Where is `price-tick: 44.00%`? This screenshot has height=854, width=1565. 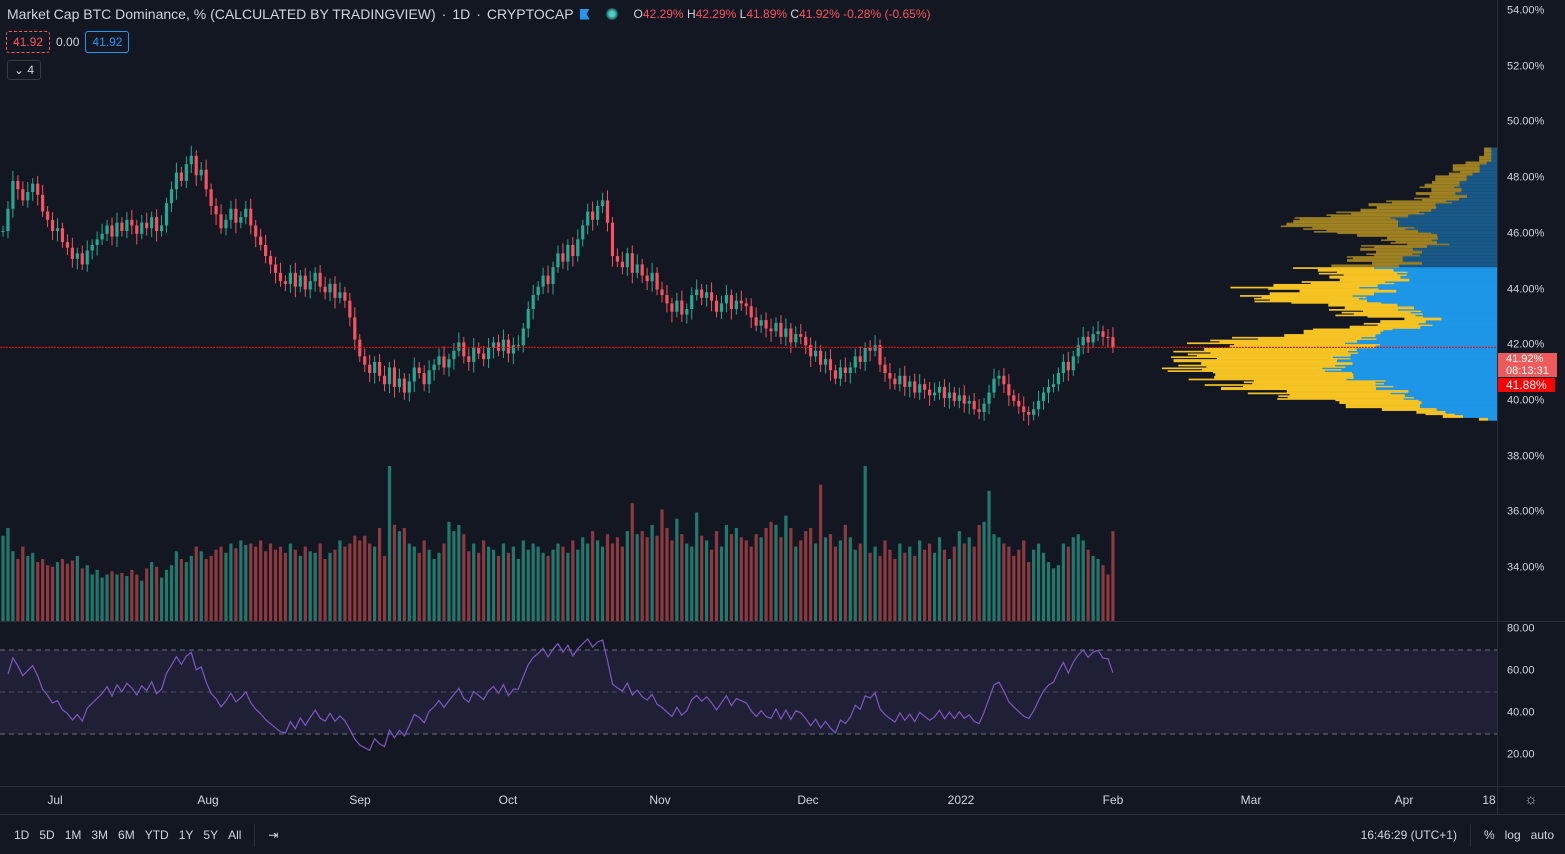 price-tick: 44.00% is located at coordinates (1526, 289).